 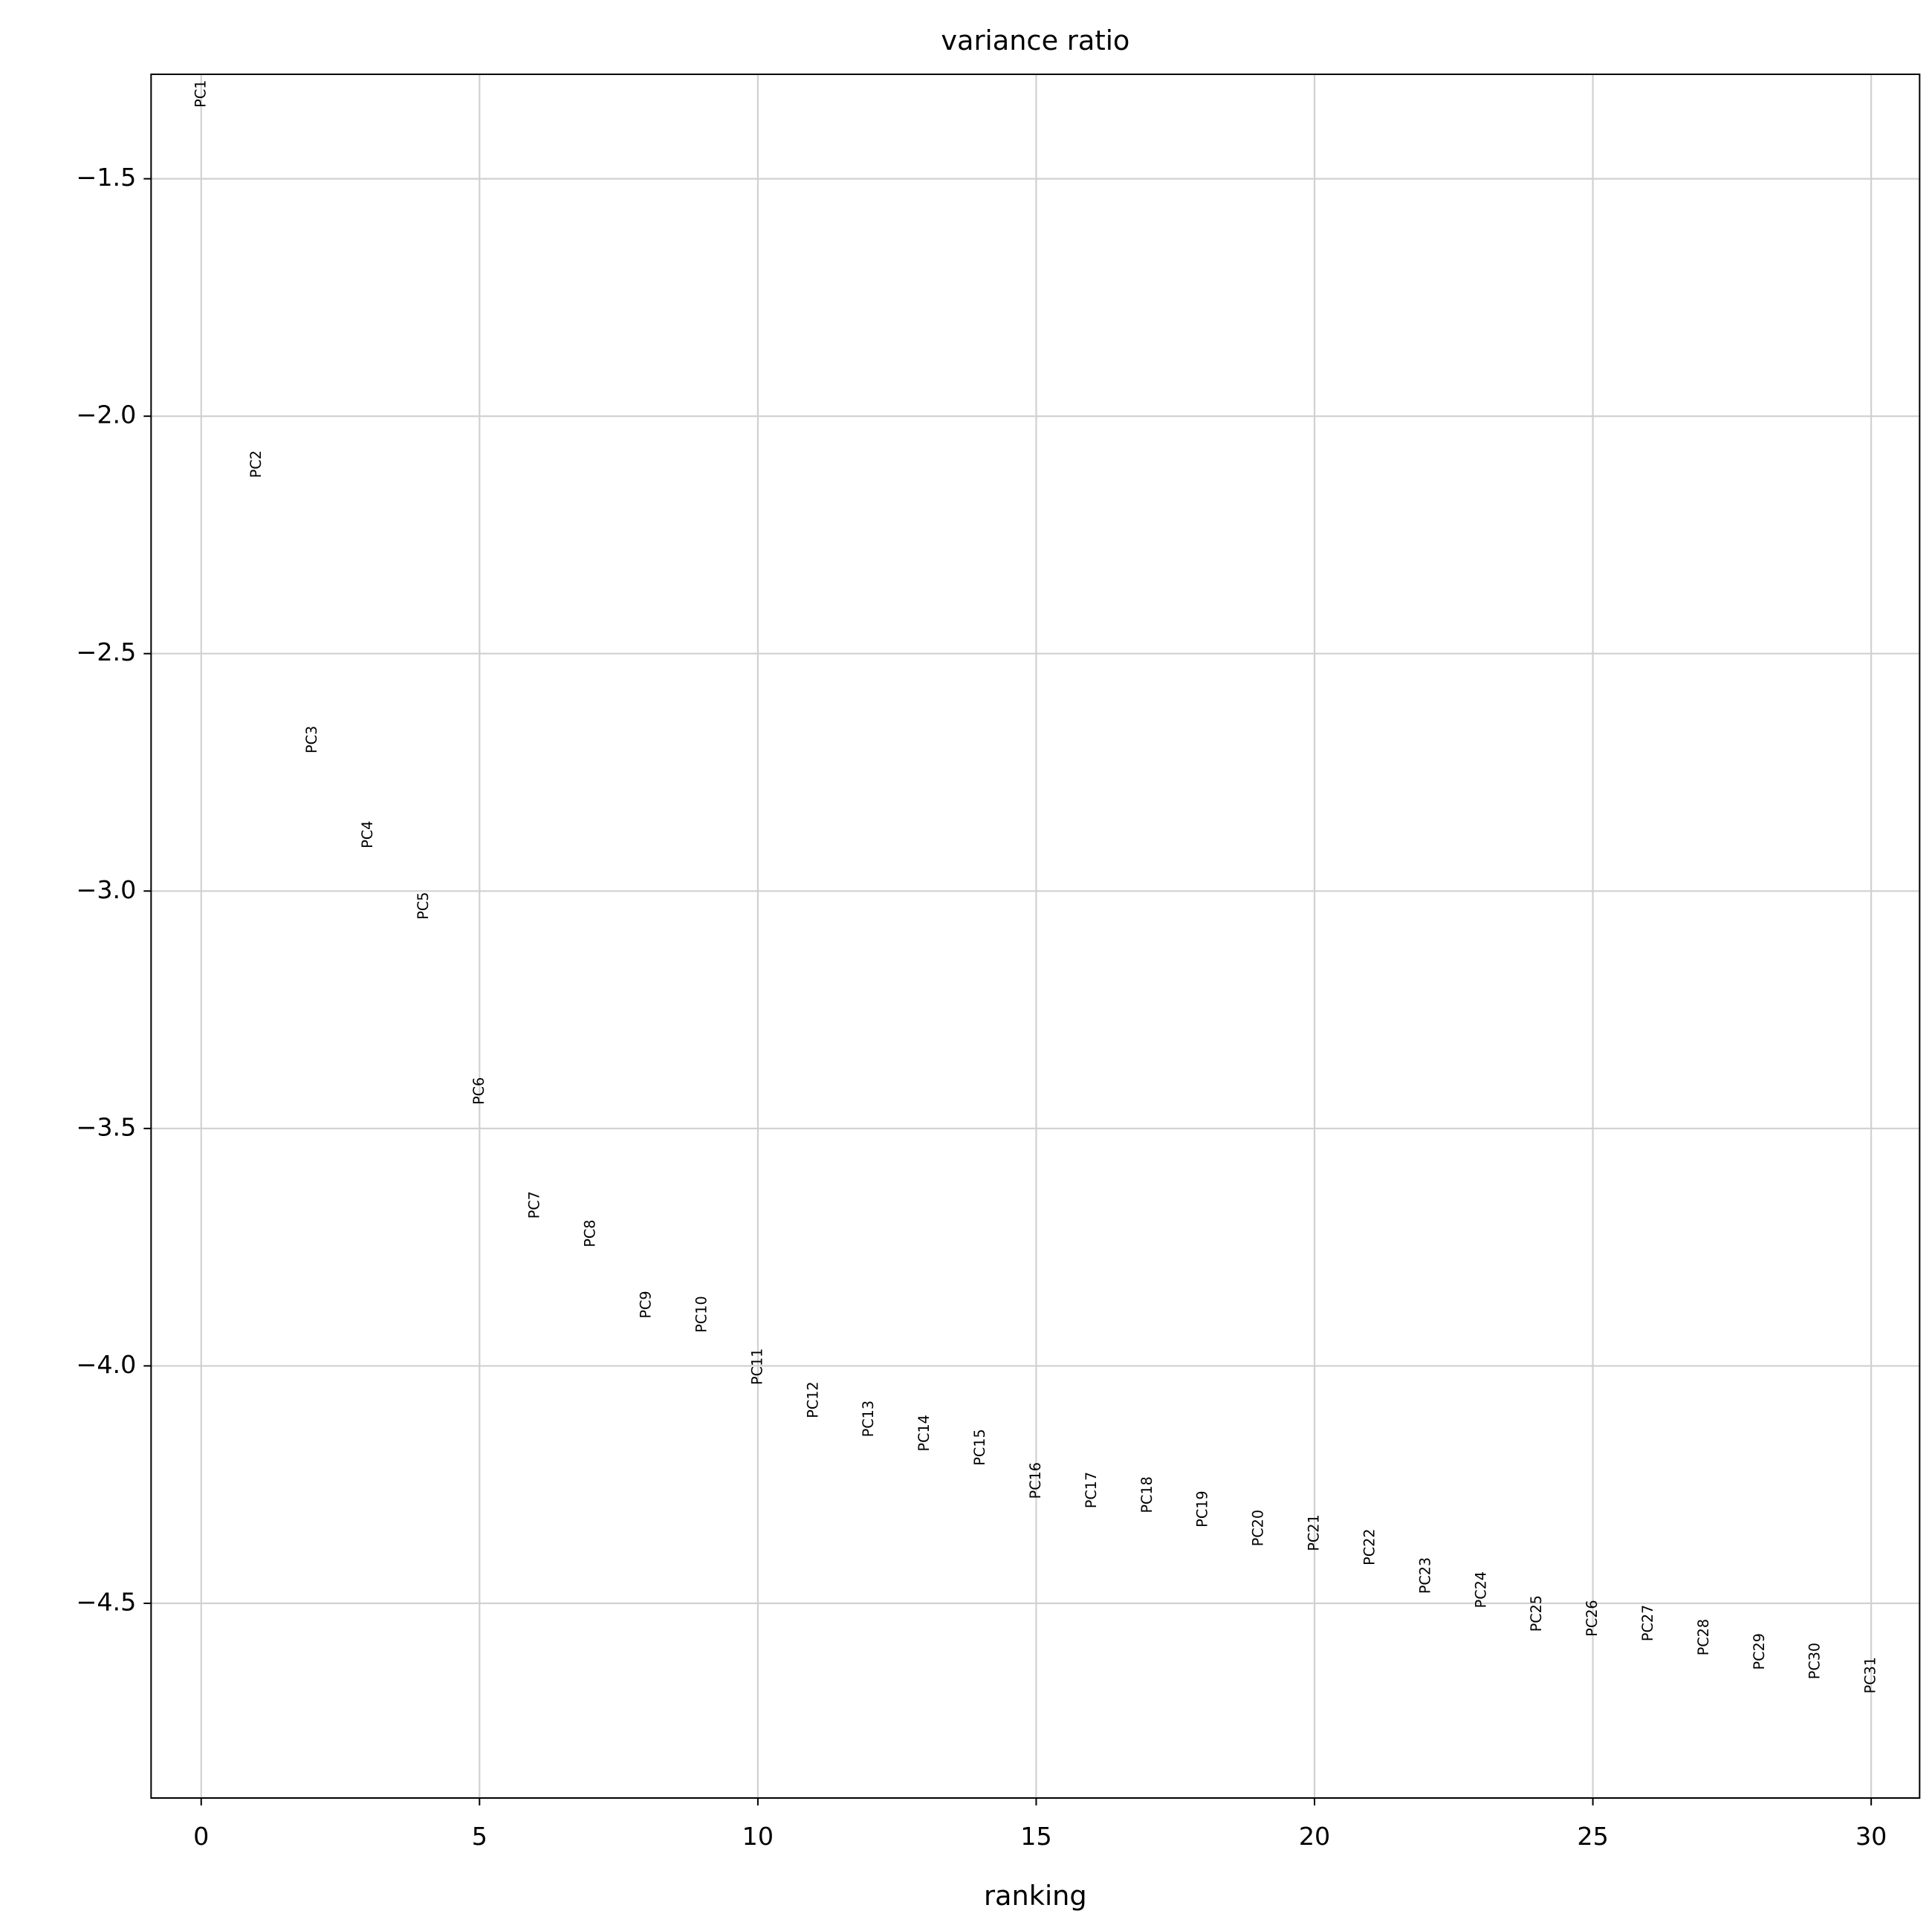 What do you see at coordinates (756, 1367) in the screenshot?
I see `point-label: PC11` at bounding box center [756, 1367].